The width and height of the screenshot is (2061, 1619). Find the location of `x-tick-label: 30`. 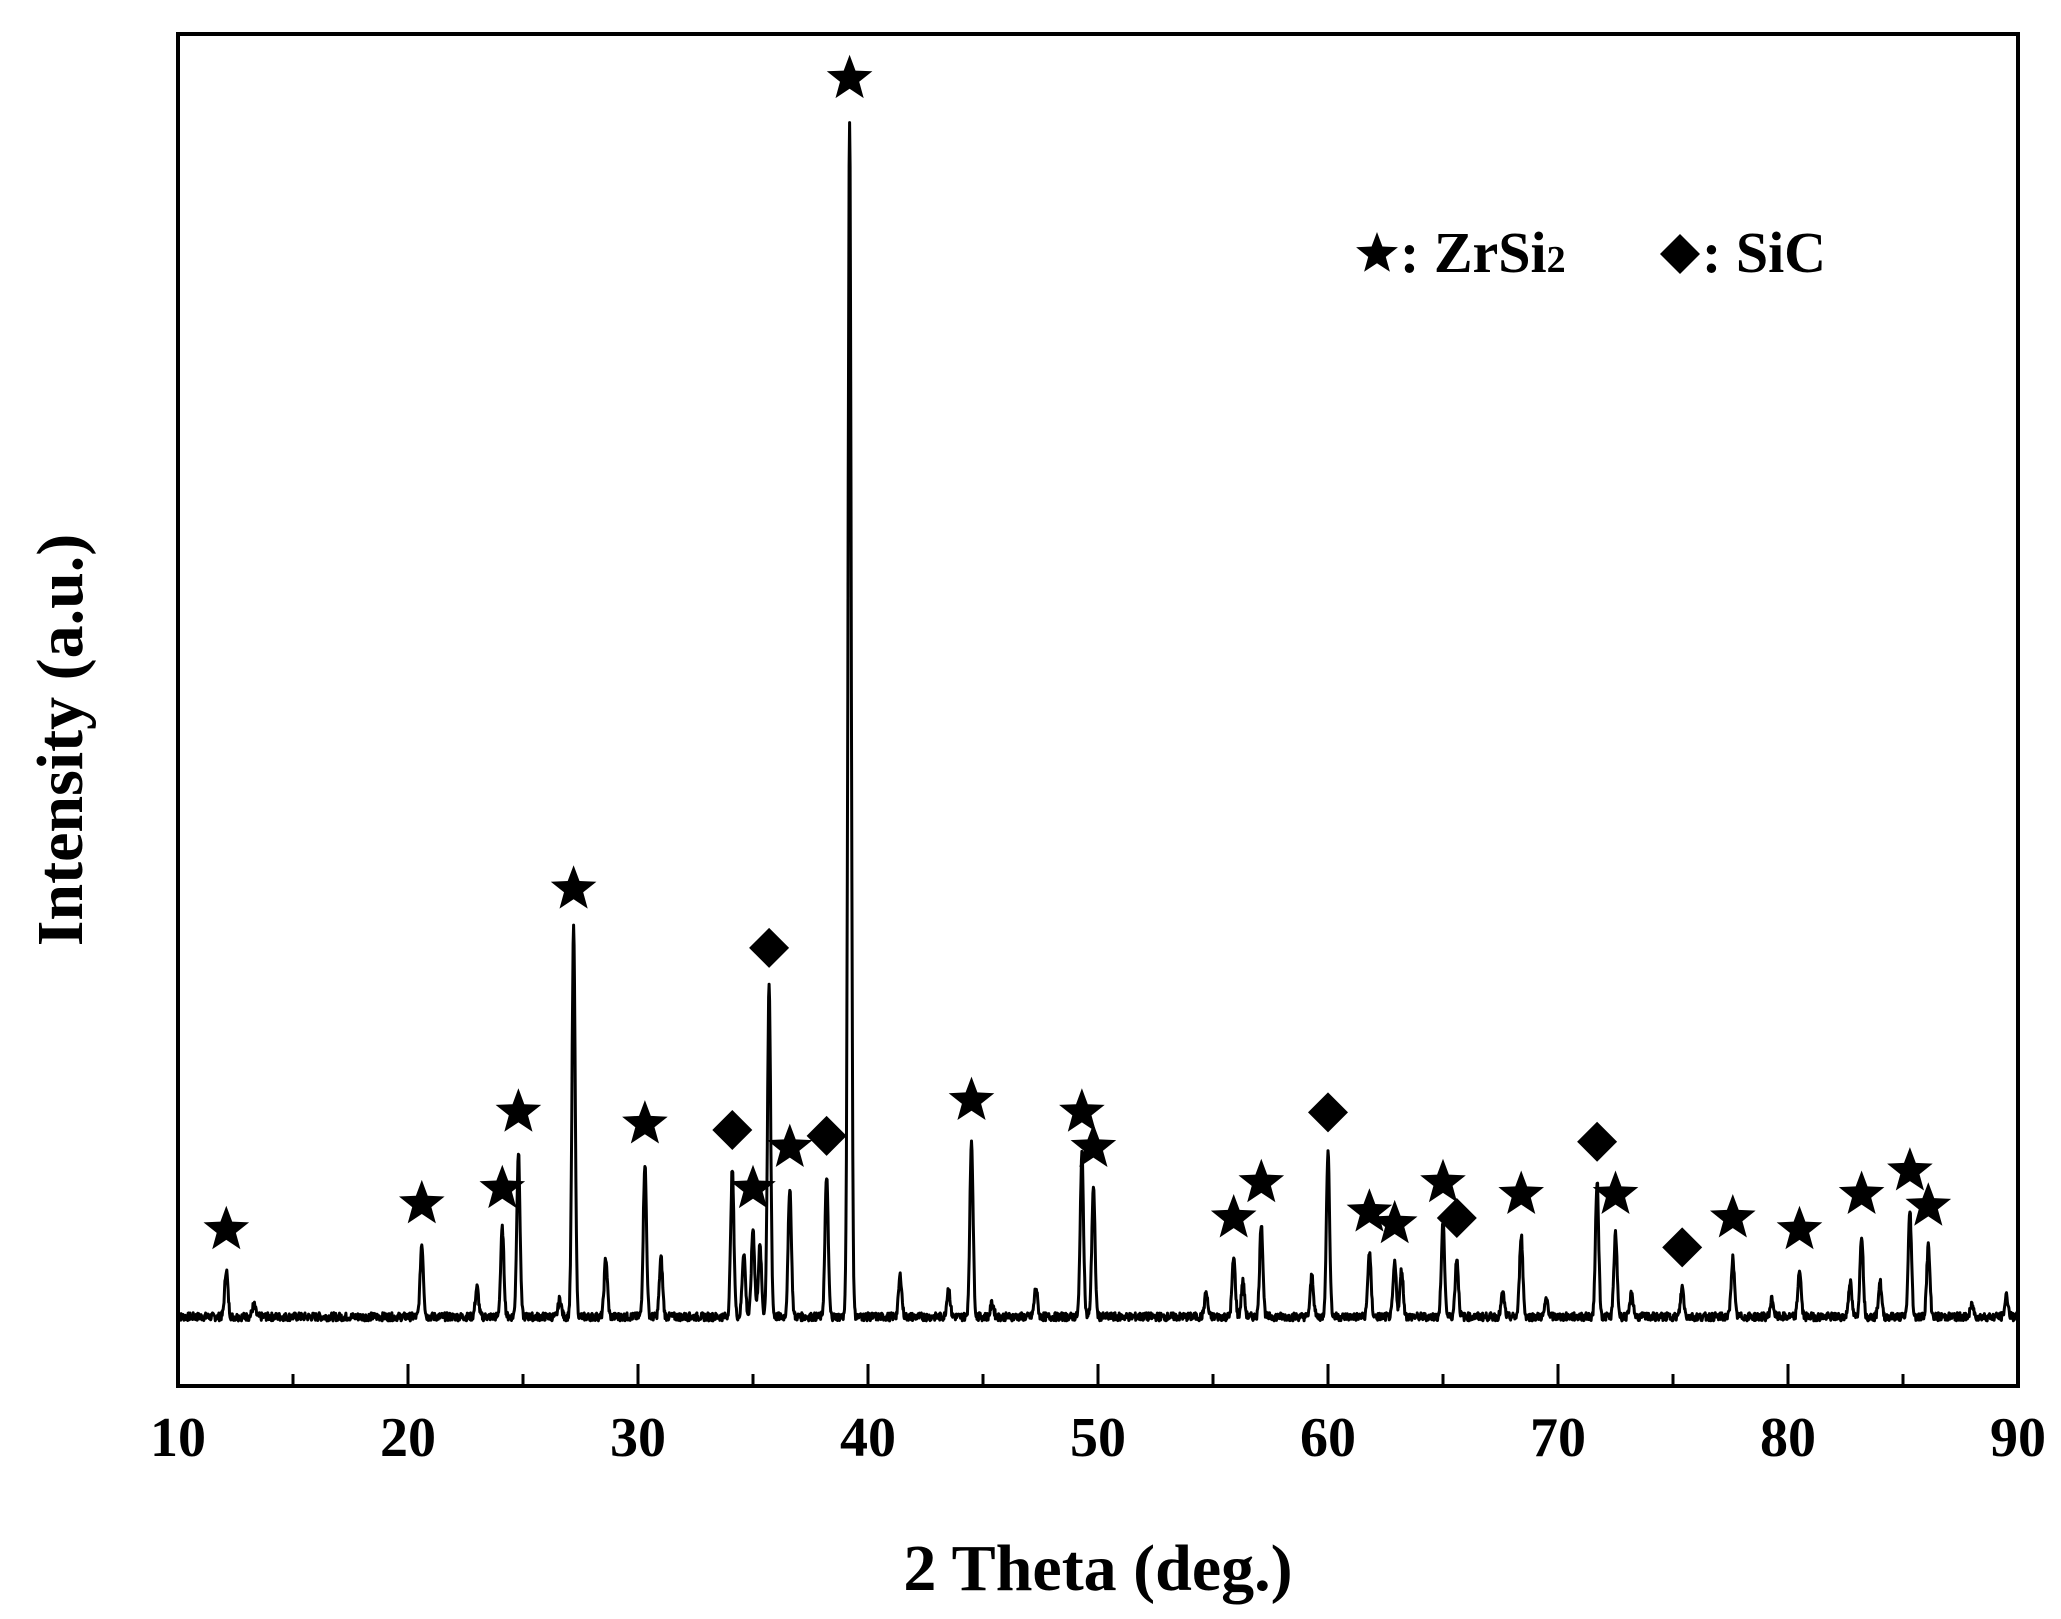

x-tick-label: 30 is located at coordinates (638, 1438).